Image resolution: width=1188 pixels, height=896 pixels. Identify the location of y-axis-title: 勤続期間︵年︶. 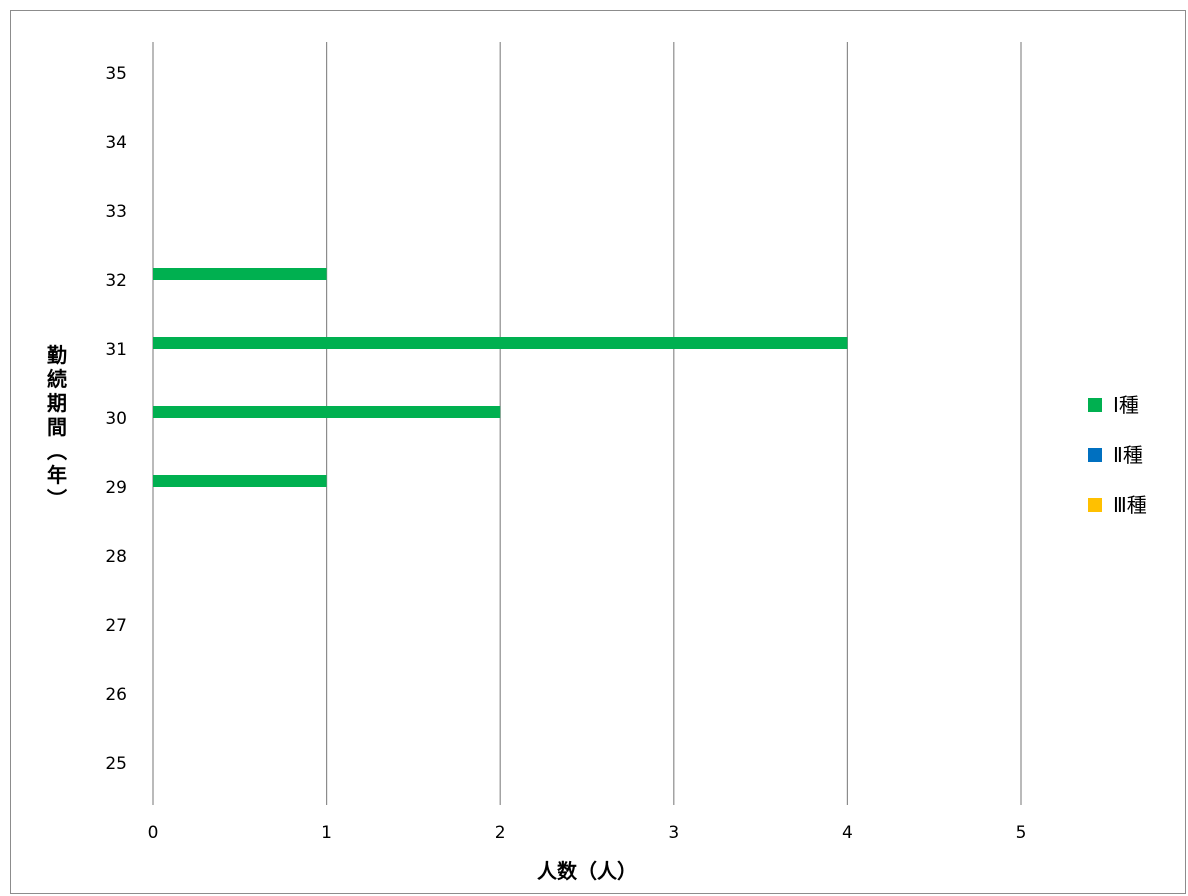
(57, 427).